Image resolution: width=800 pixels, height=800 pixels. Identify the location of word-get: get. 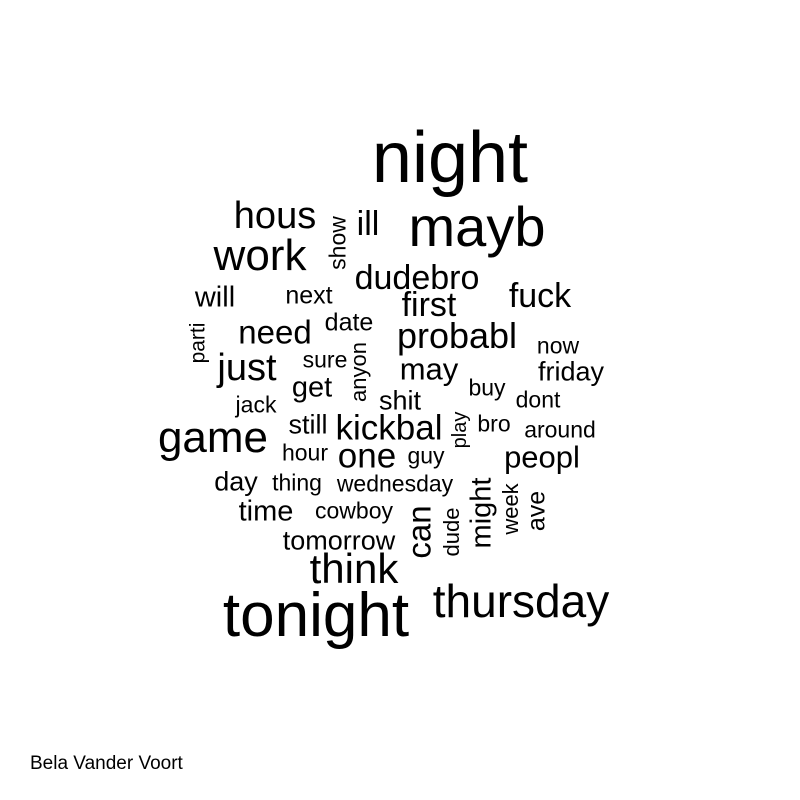
(312, 387).